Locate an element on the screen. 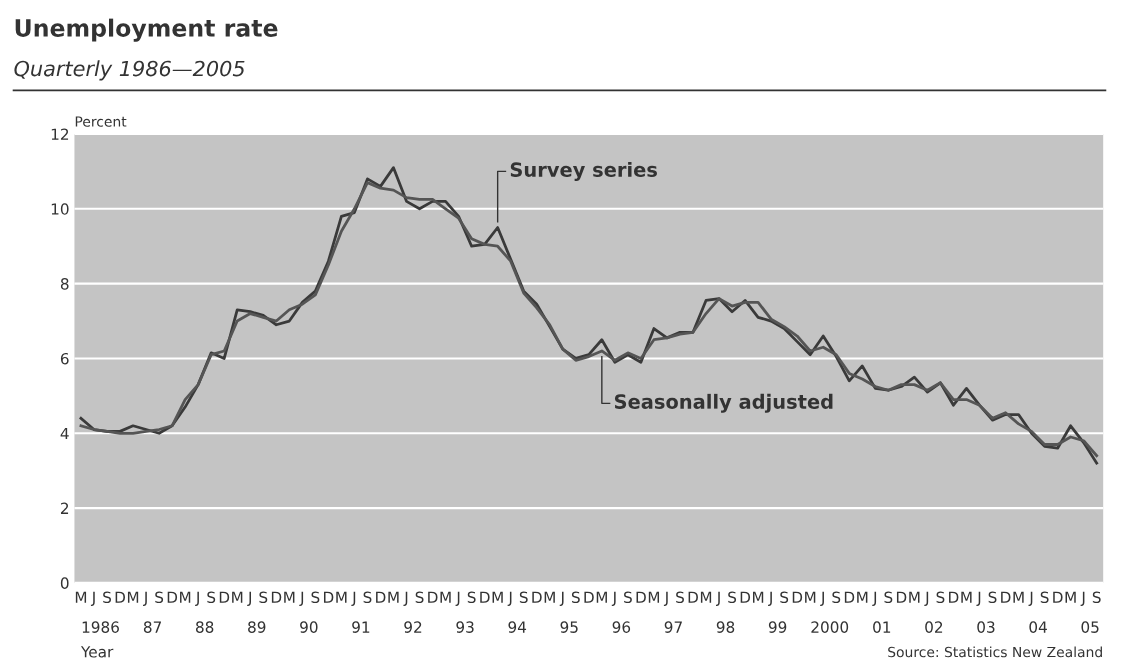  source-note: Source: Statistics New Zealand is located at coordinates (995, 652).